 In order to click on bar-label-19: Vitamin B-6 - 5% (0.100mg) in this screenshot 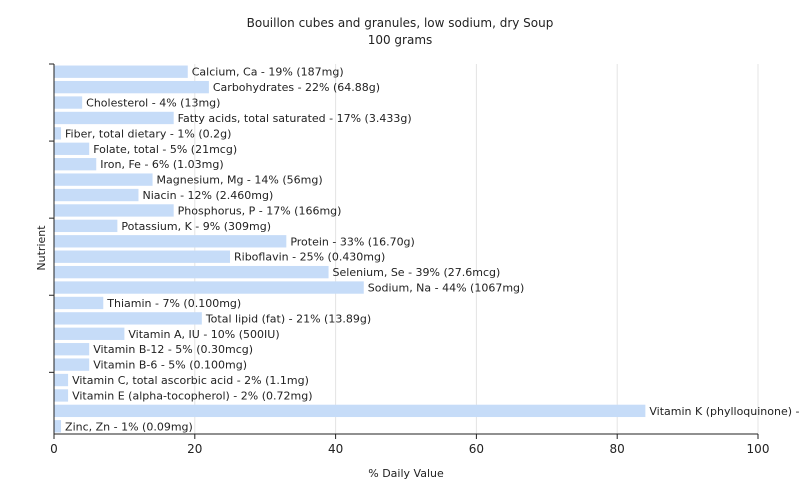, I will do `click(170, 365)`.